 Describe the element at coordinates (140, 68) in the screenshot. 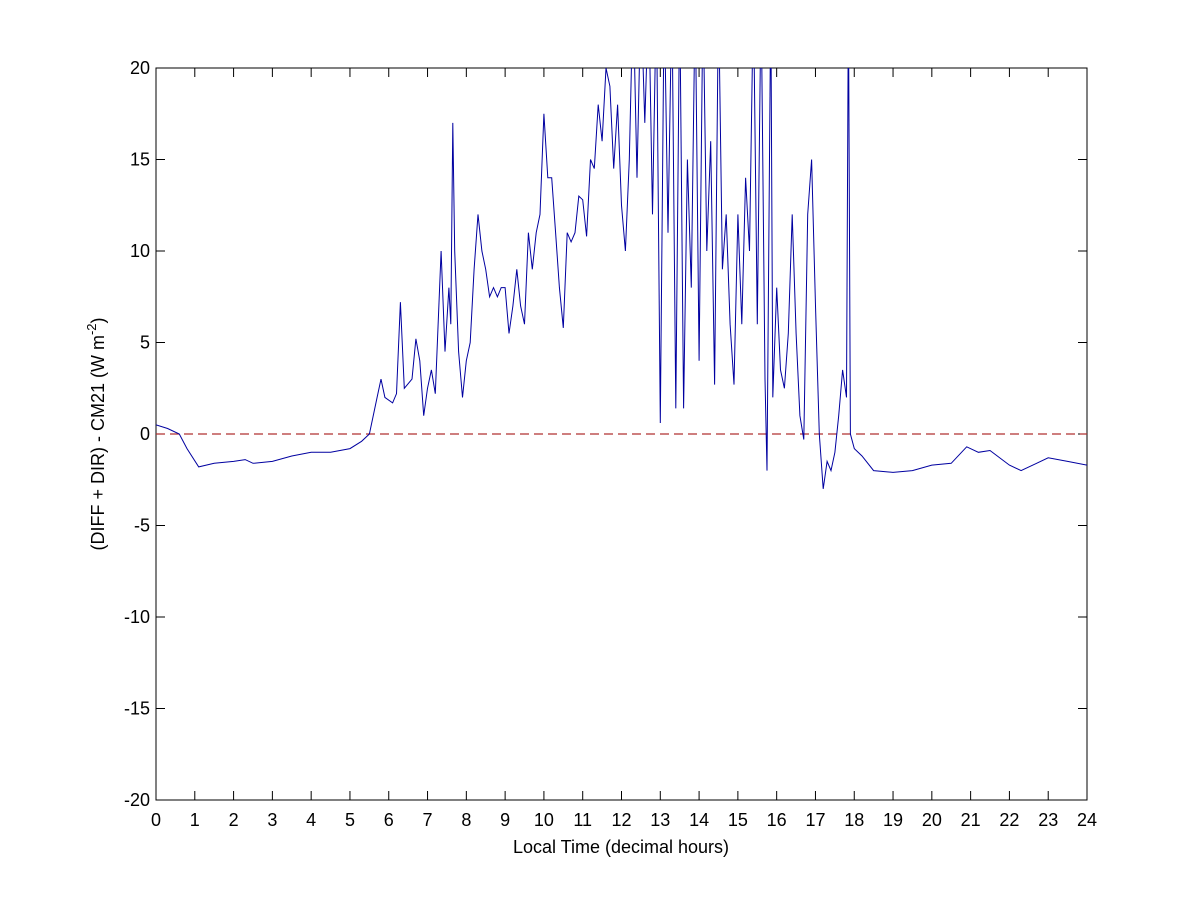

I see `y-tick-label: 20` at that location.